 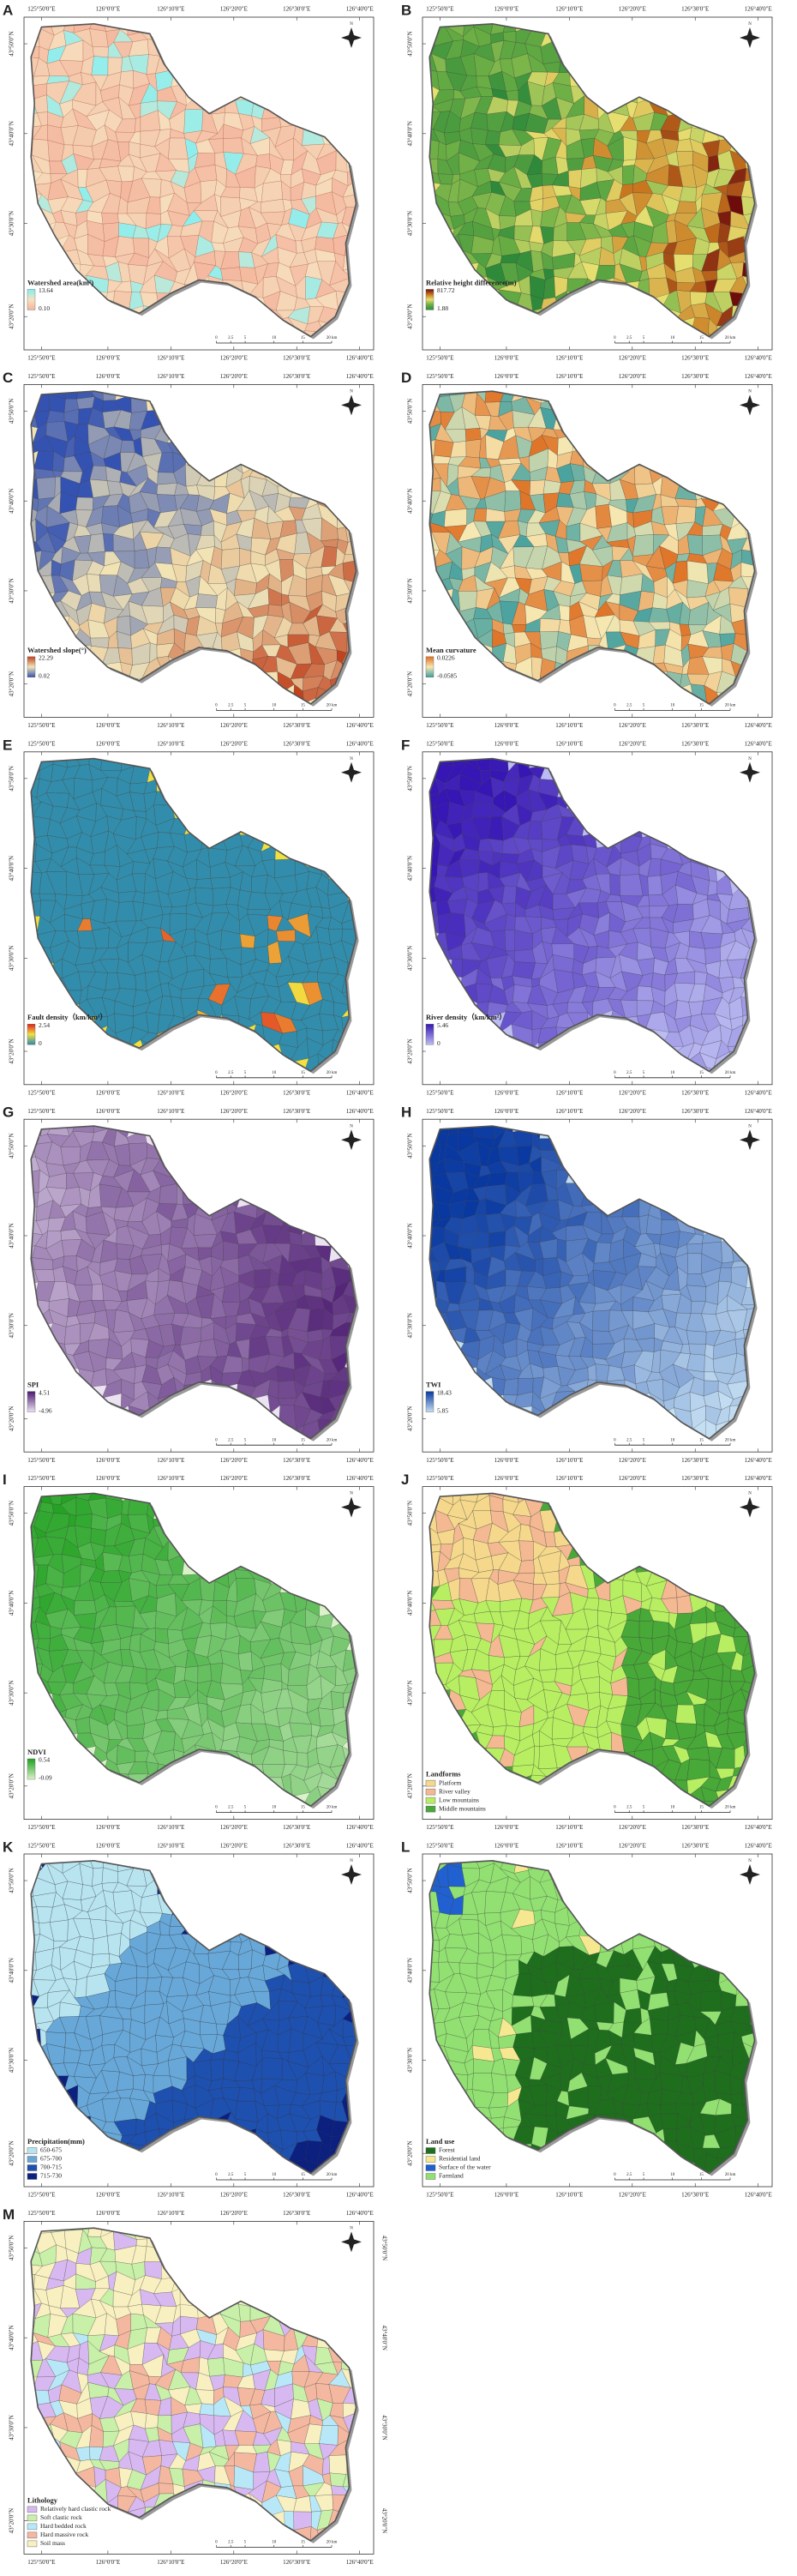 I want to click on legend-swatch, so click(x=430, y=1783).